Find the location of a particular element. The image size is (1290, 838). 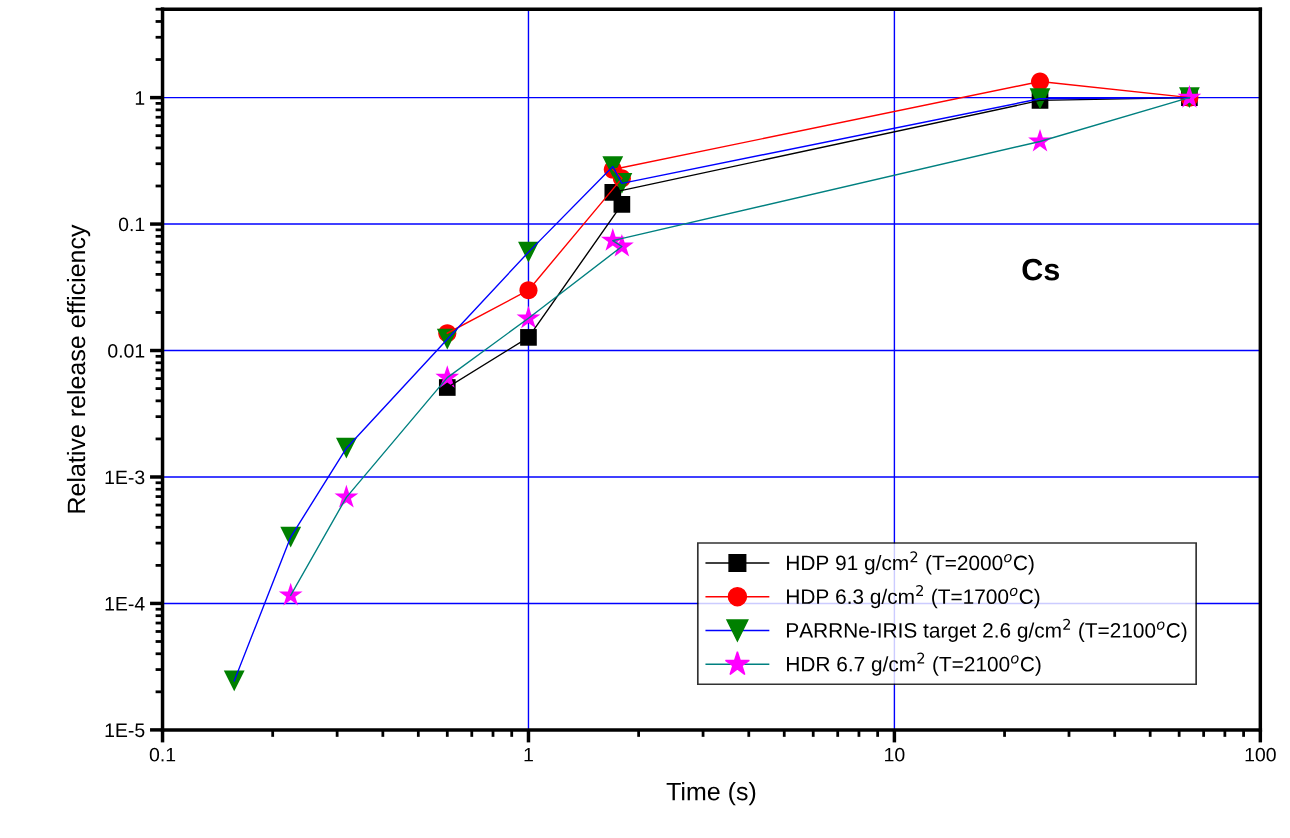

x-tick-label: 10 is located at coordinates (895, 754).